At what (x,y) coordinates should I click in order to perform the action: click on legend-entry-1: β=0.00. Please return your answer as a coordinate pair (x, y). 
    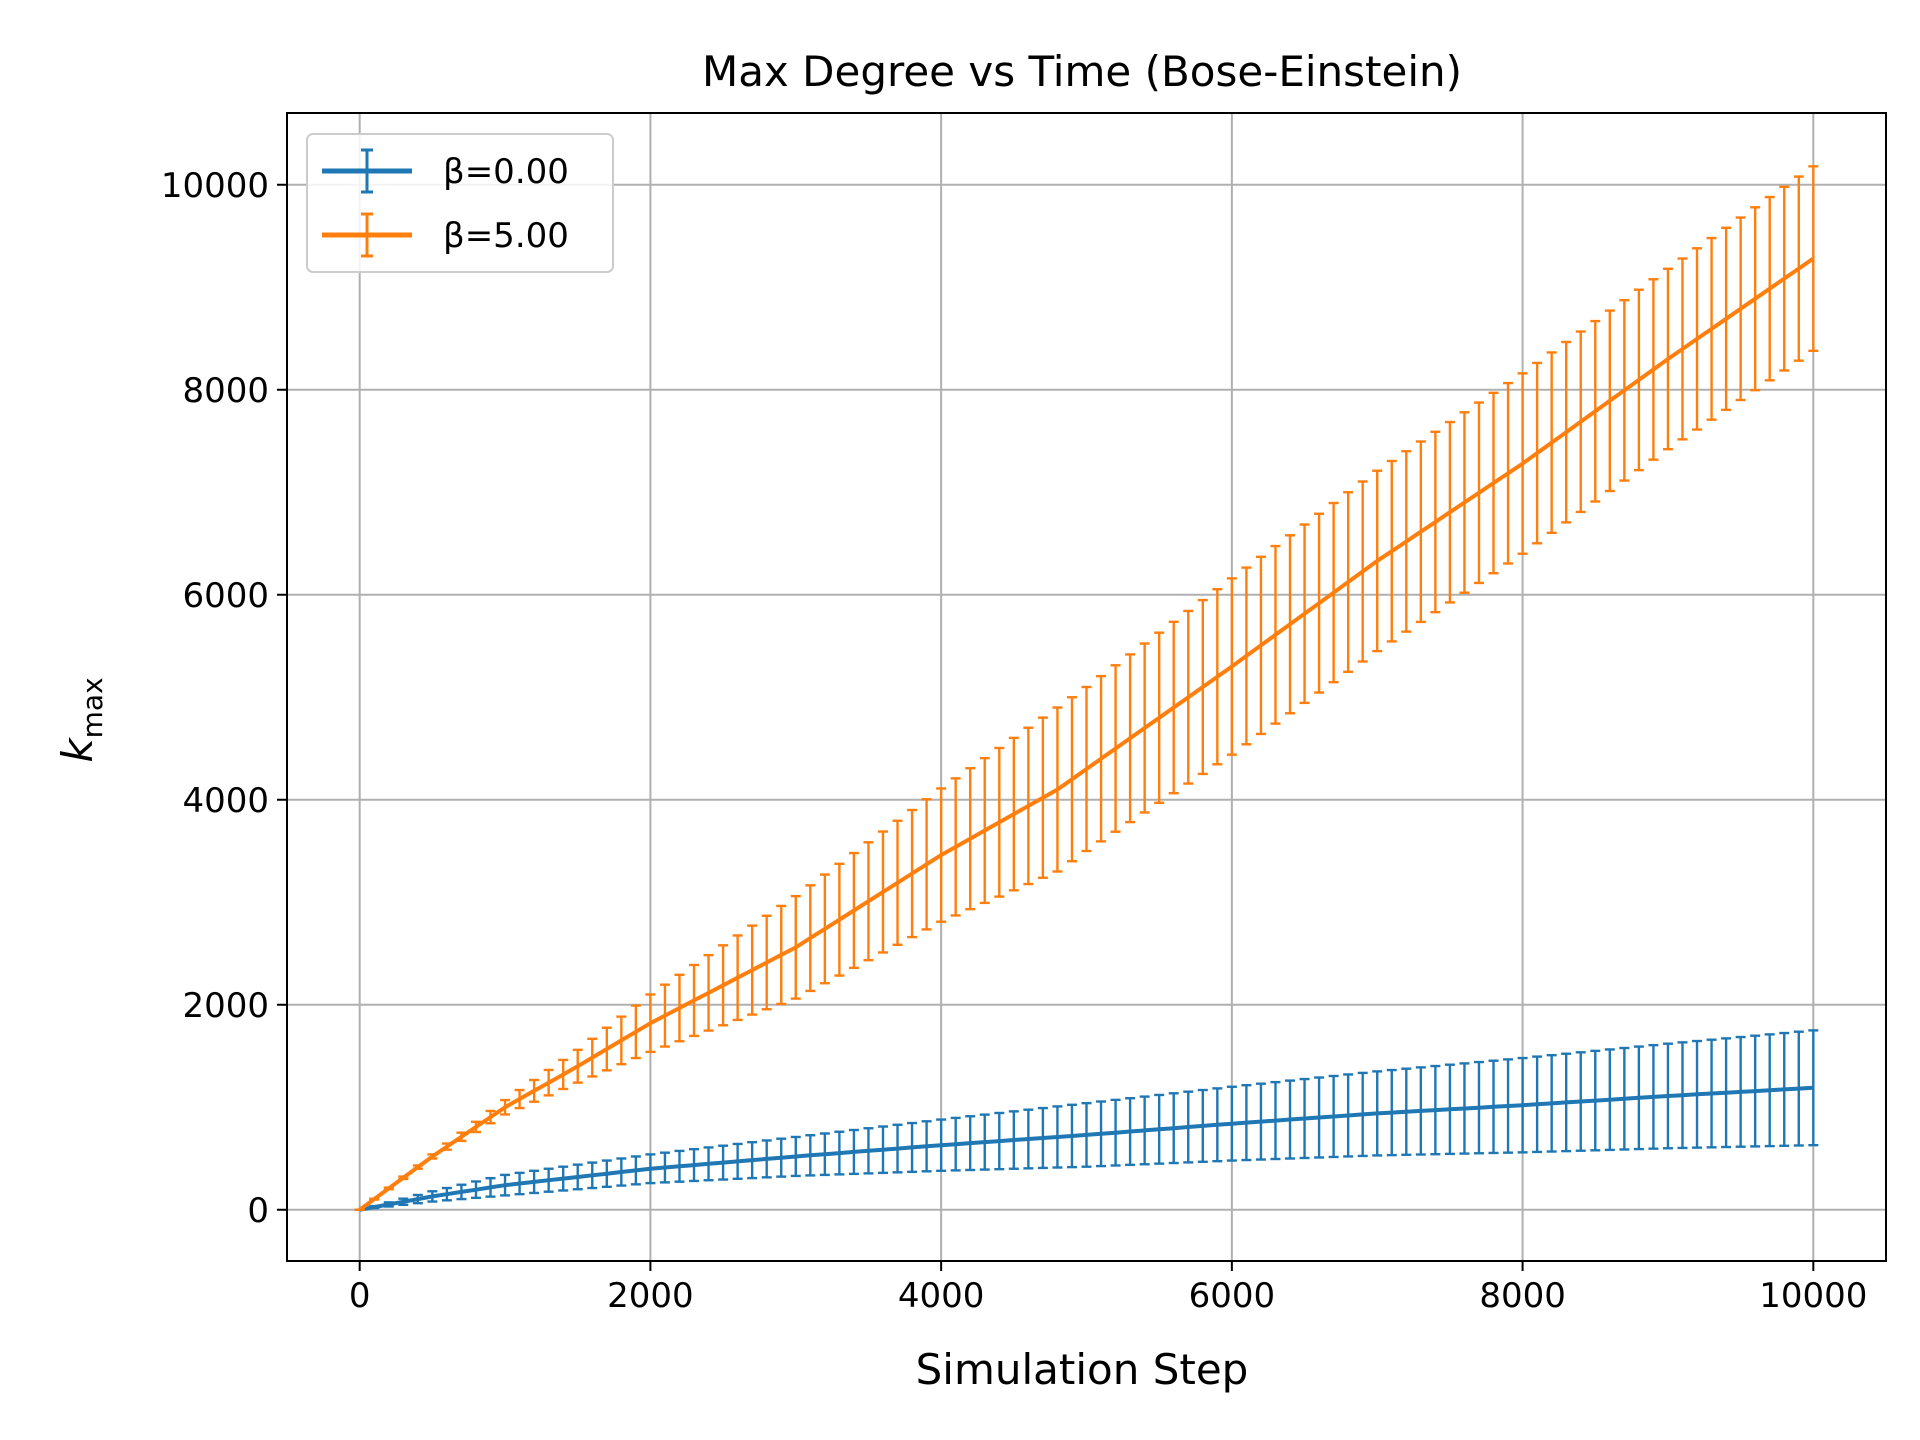
    Looking at the image, I should click on (445, 171).